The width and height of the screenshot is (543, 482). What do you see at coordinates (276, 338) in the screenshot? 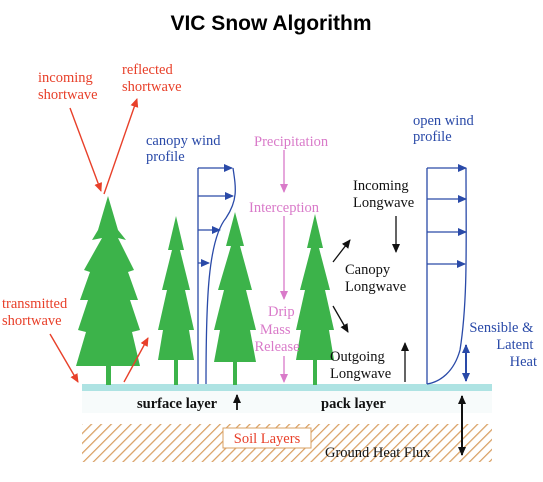
I see `mass-release-label: Mass Release` at bounding box center [276, 338].